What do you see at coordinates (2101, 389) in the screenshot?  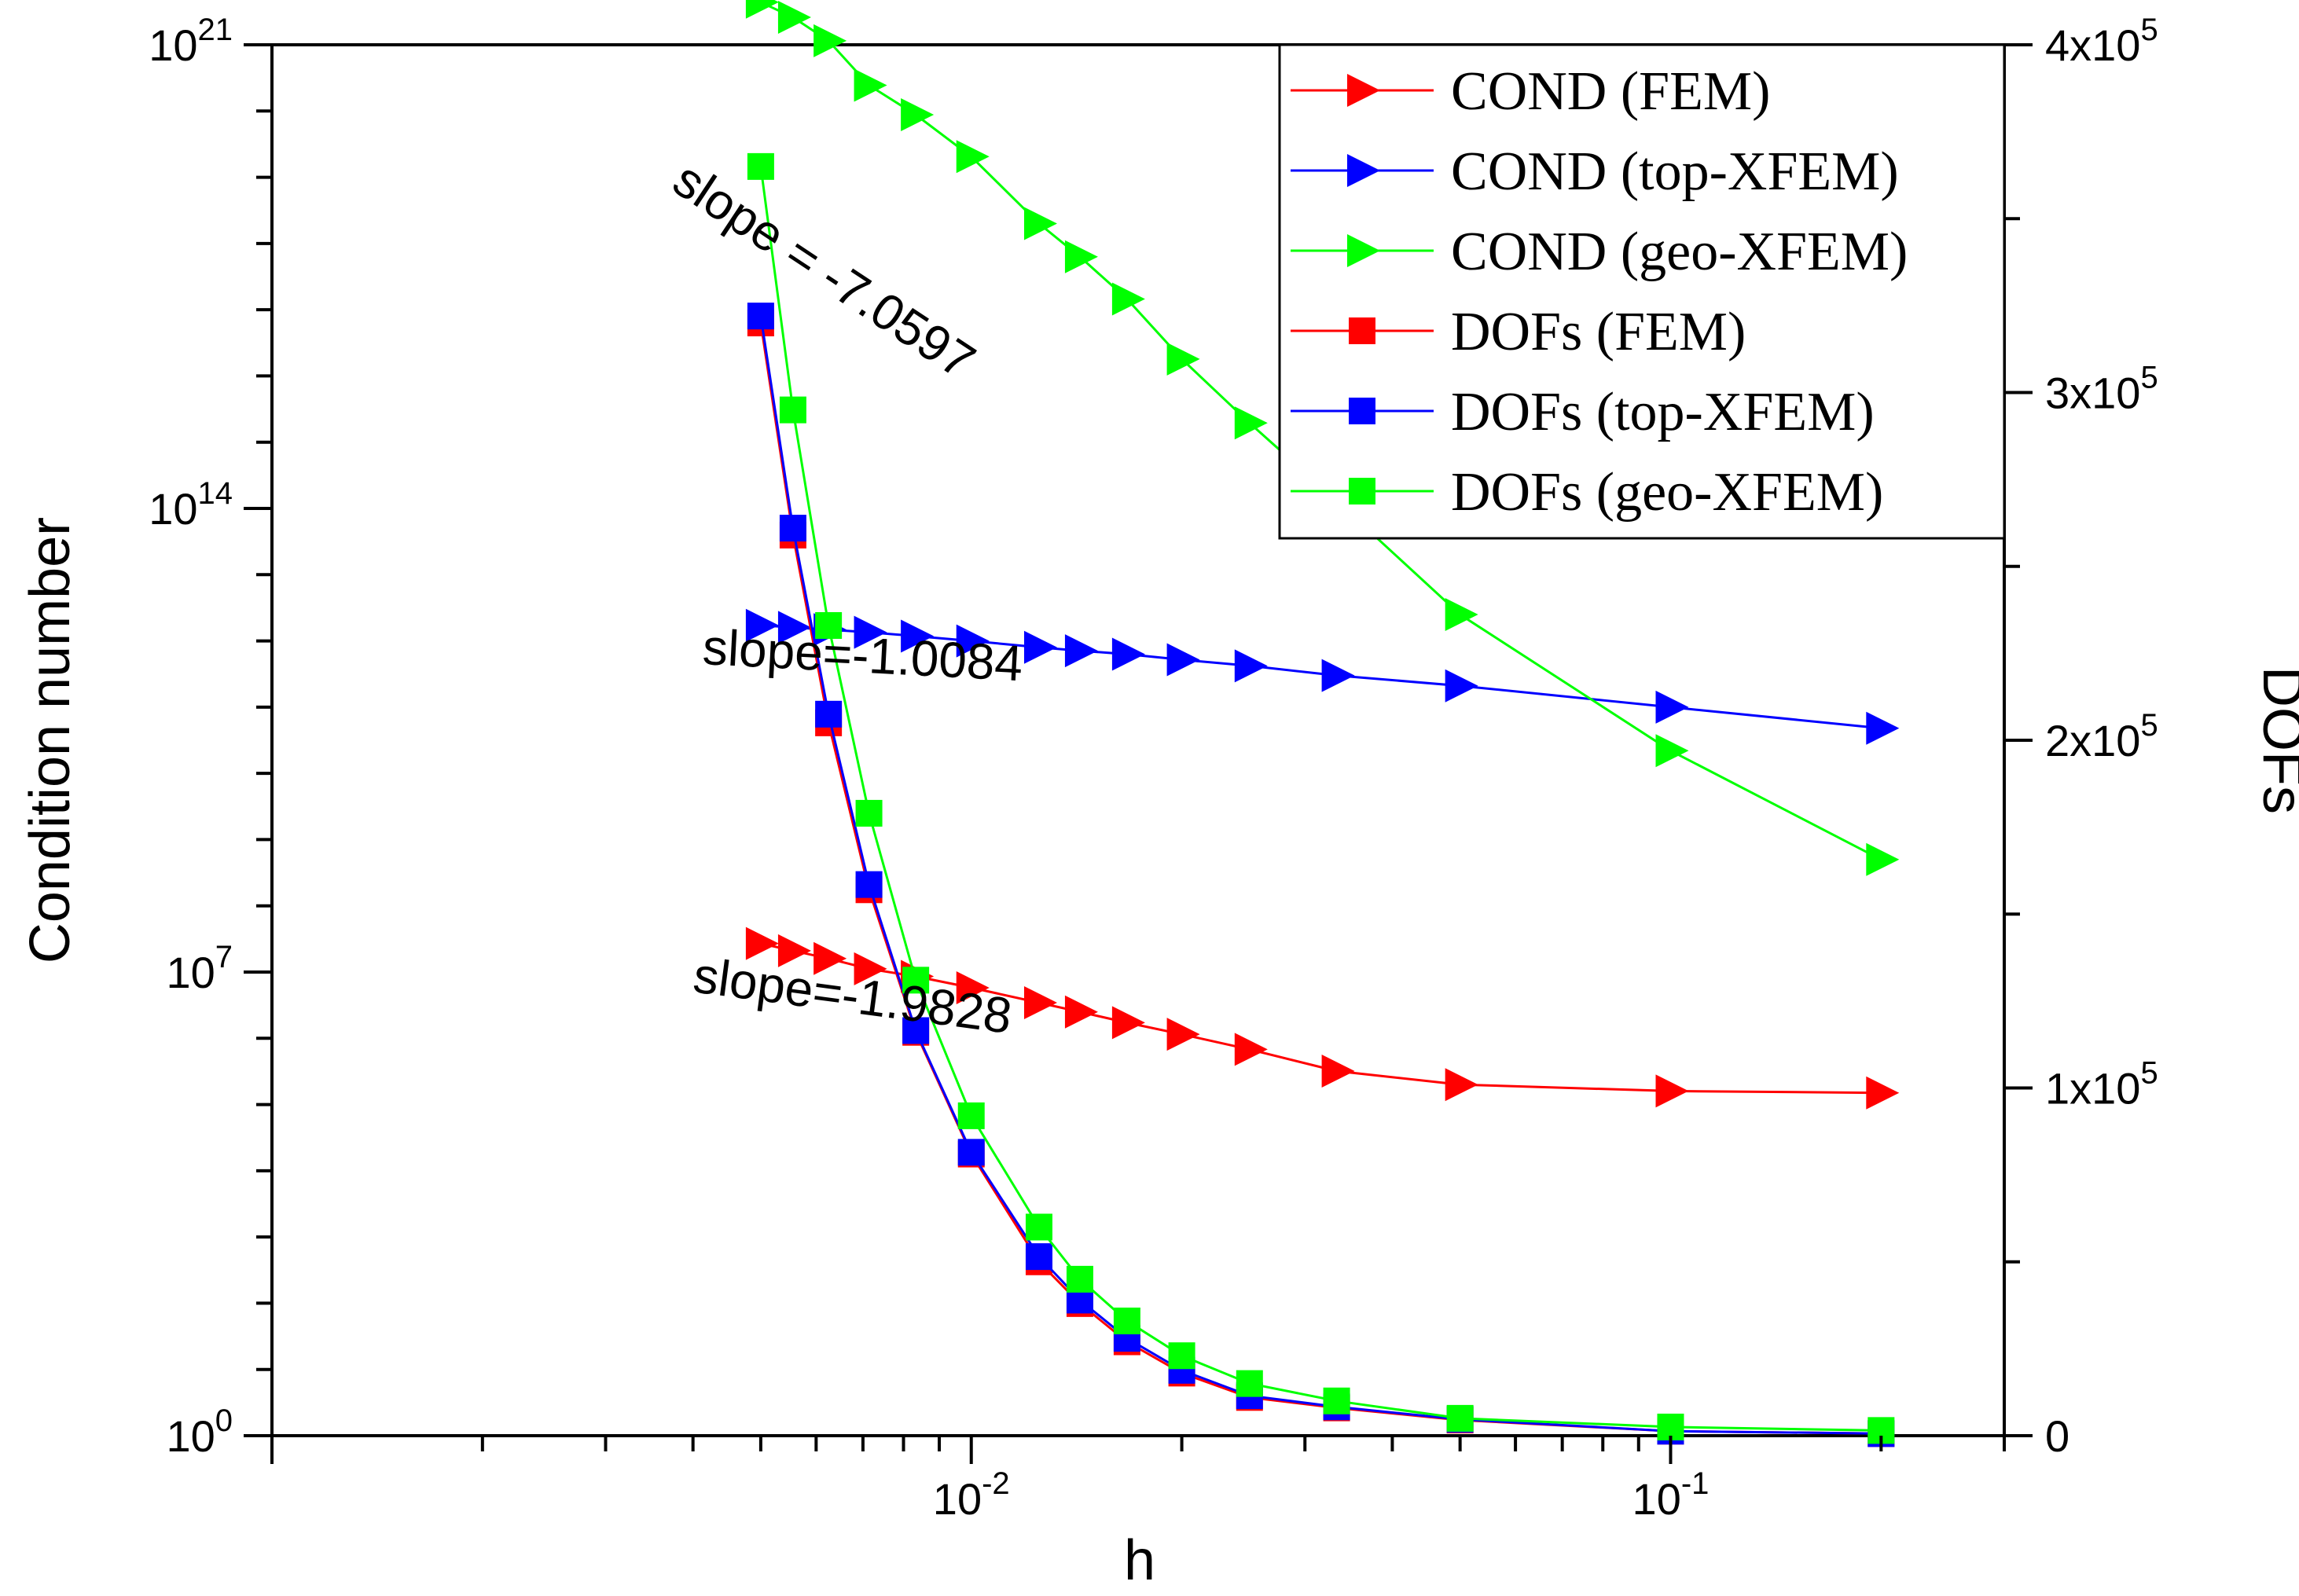 I see `y-right-tick-label: 3x10⁵` at bounding box center [2101, 389].